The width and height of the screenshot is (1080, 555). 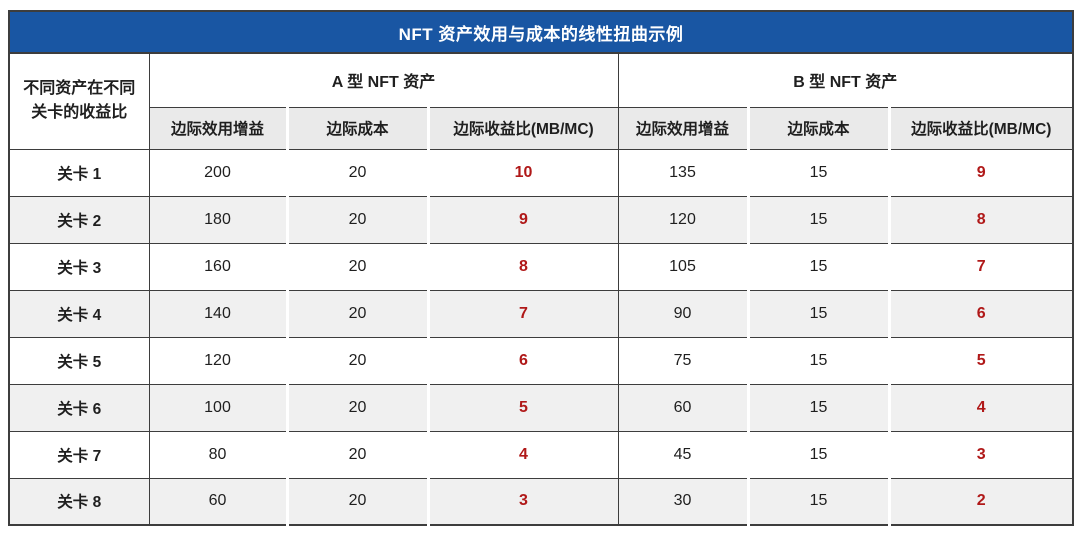 What do you see at coordinates (217, 455) in the screenshot?
I see `cell-a-utility: 80` at bounding box center [217, 455].